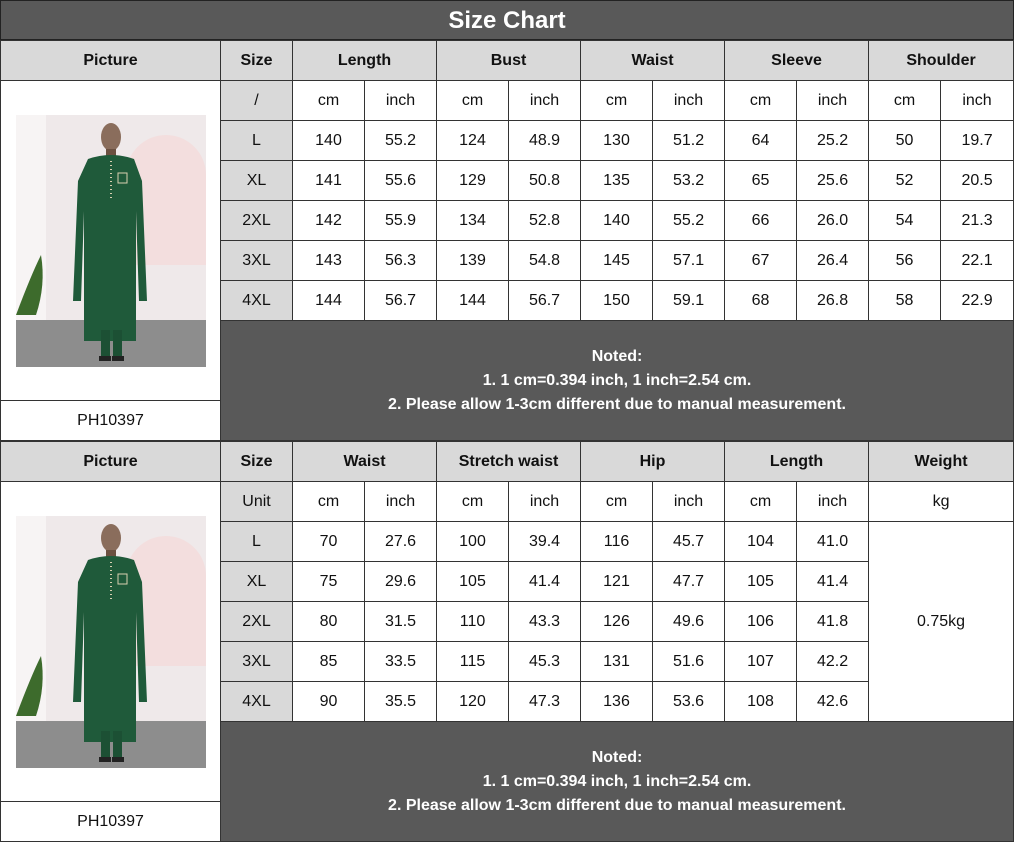  Describe the element at coordinates (689, 300) in the screenshot. I see `value-cell: 59.1` at that location.